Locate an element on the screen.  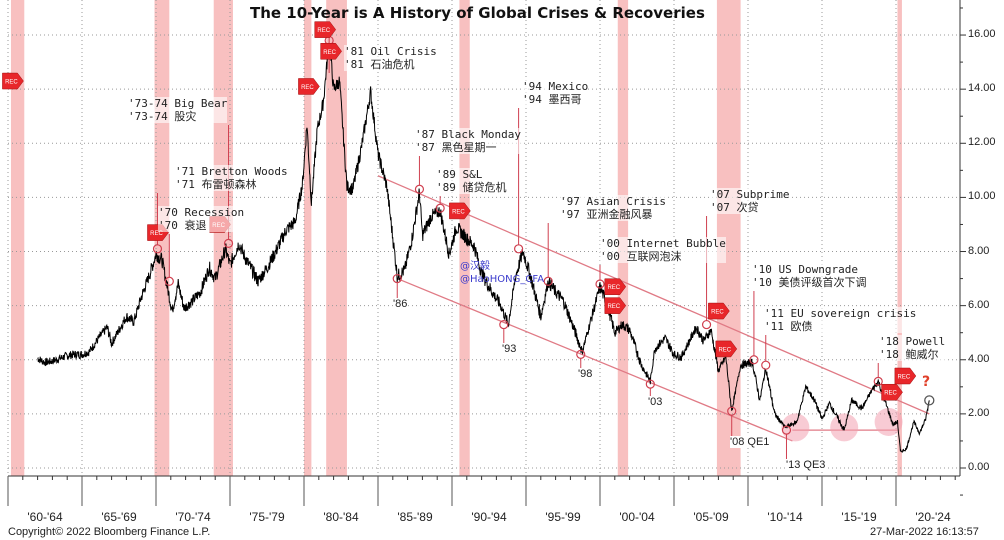
annotation-text-en: '10 US Downgrade is located at coordinates (805, 269).